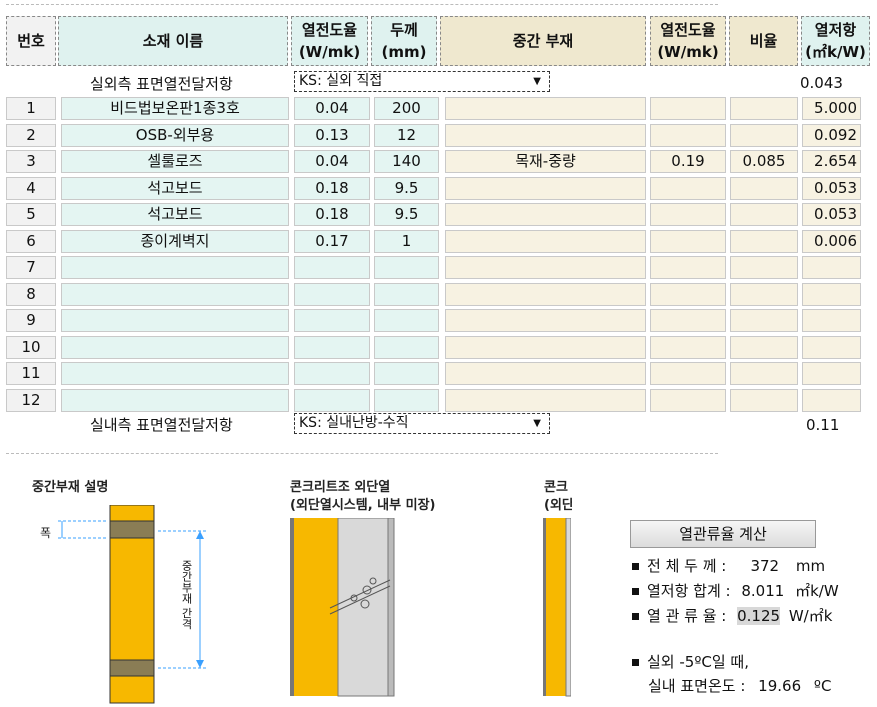 The height and width of the screenshot is (707, 877). What do you see at coordinates (31, 188) in the screenshot?
I see `row-number: 4` at bounding box center [31, 188].